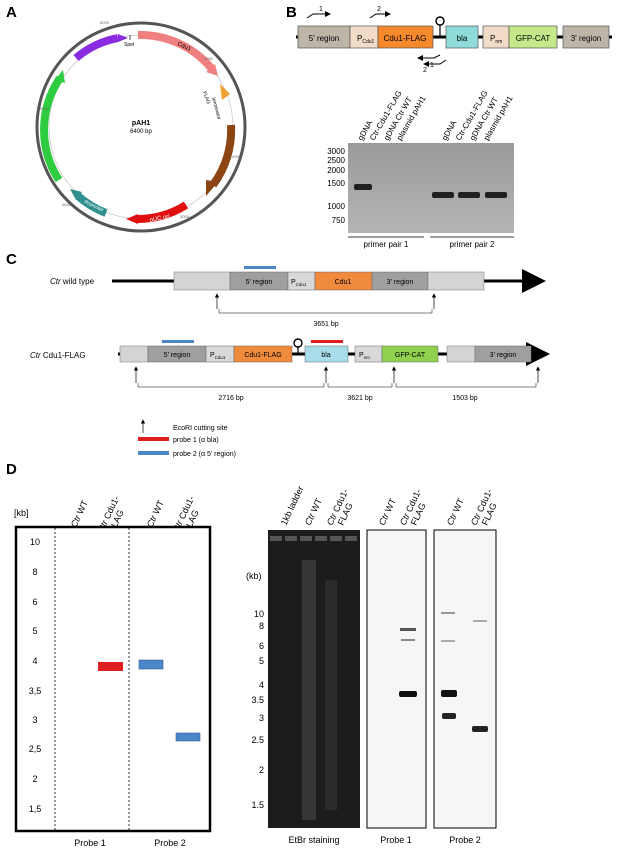 This screenshot has height=851, width=617. I want to click on d-right-scale-2-5: 2.5, so click(257, 740).